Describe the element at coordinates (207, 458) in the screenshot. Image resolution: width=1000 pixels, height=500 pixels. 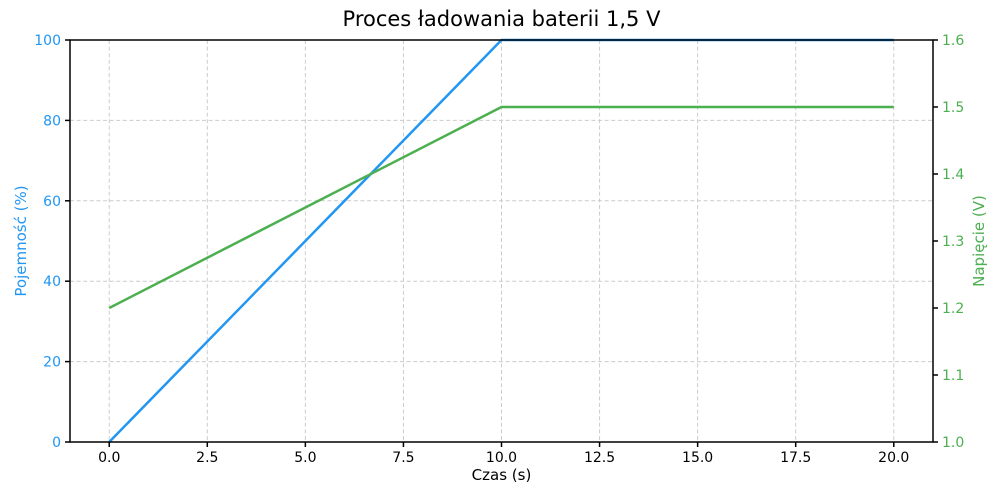
I see `x-tick-label: 2.5` at that location.